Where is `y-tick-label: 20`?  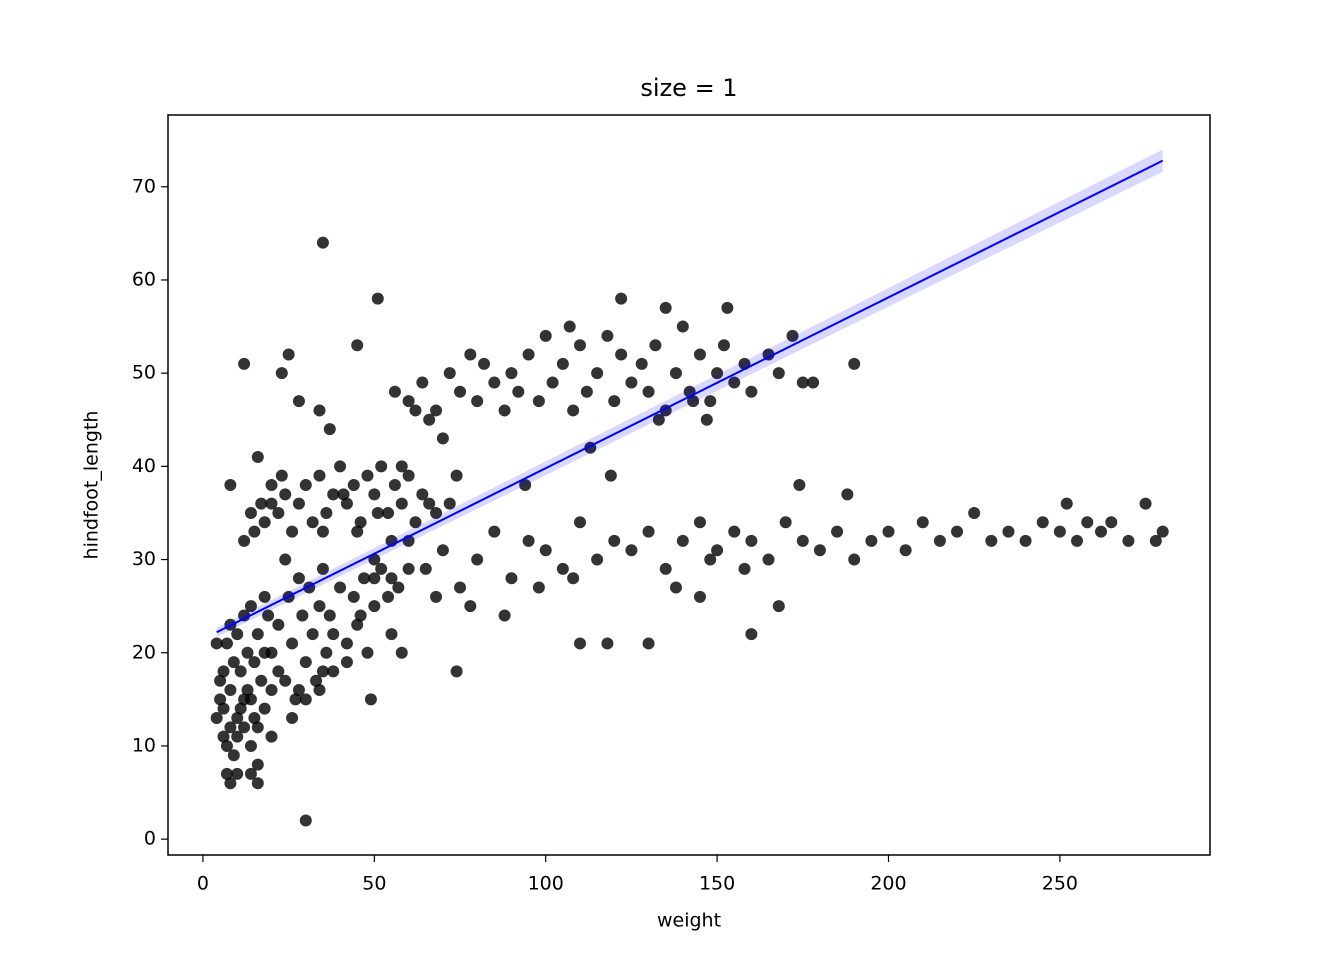 y-tick-label: 20 is located at coordinates (144, 652).